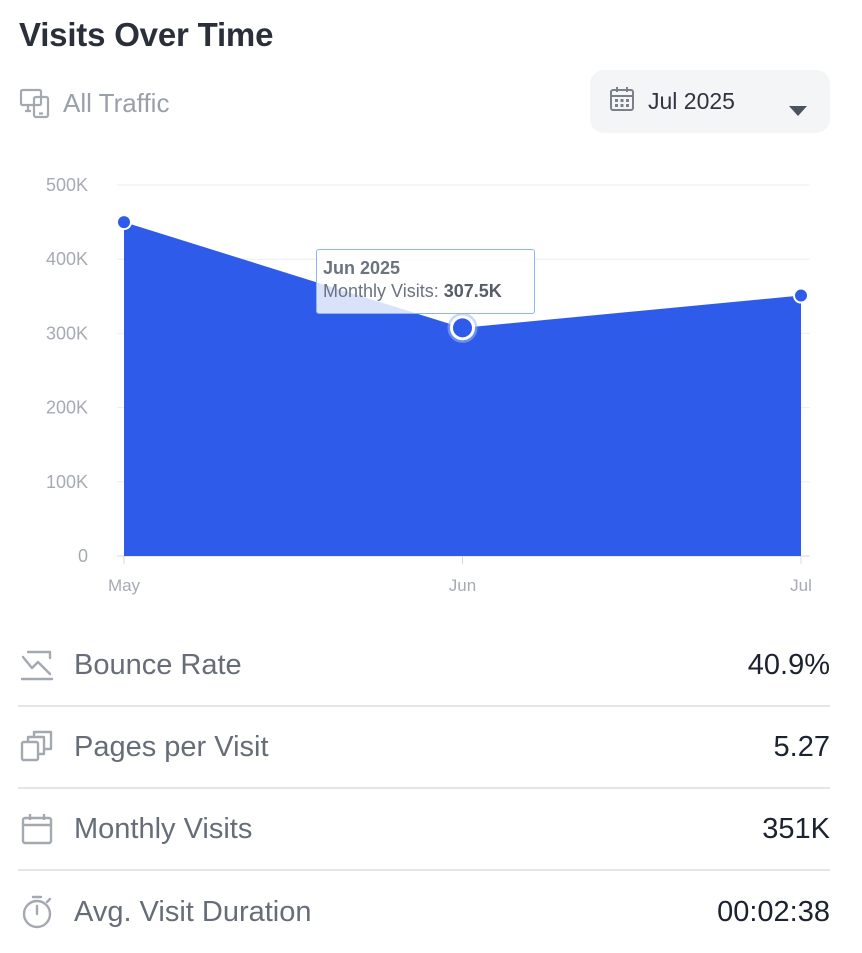  Describe the element at coordinates (116, 102) in the screenshot. I see `traffic-label: All Traffic` at that location.